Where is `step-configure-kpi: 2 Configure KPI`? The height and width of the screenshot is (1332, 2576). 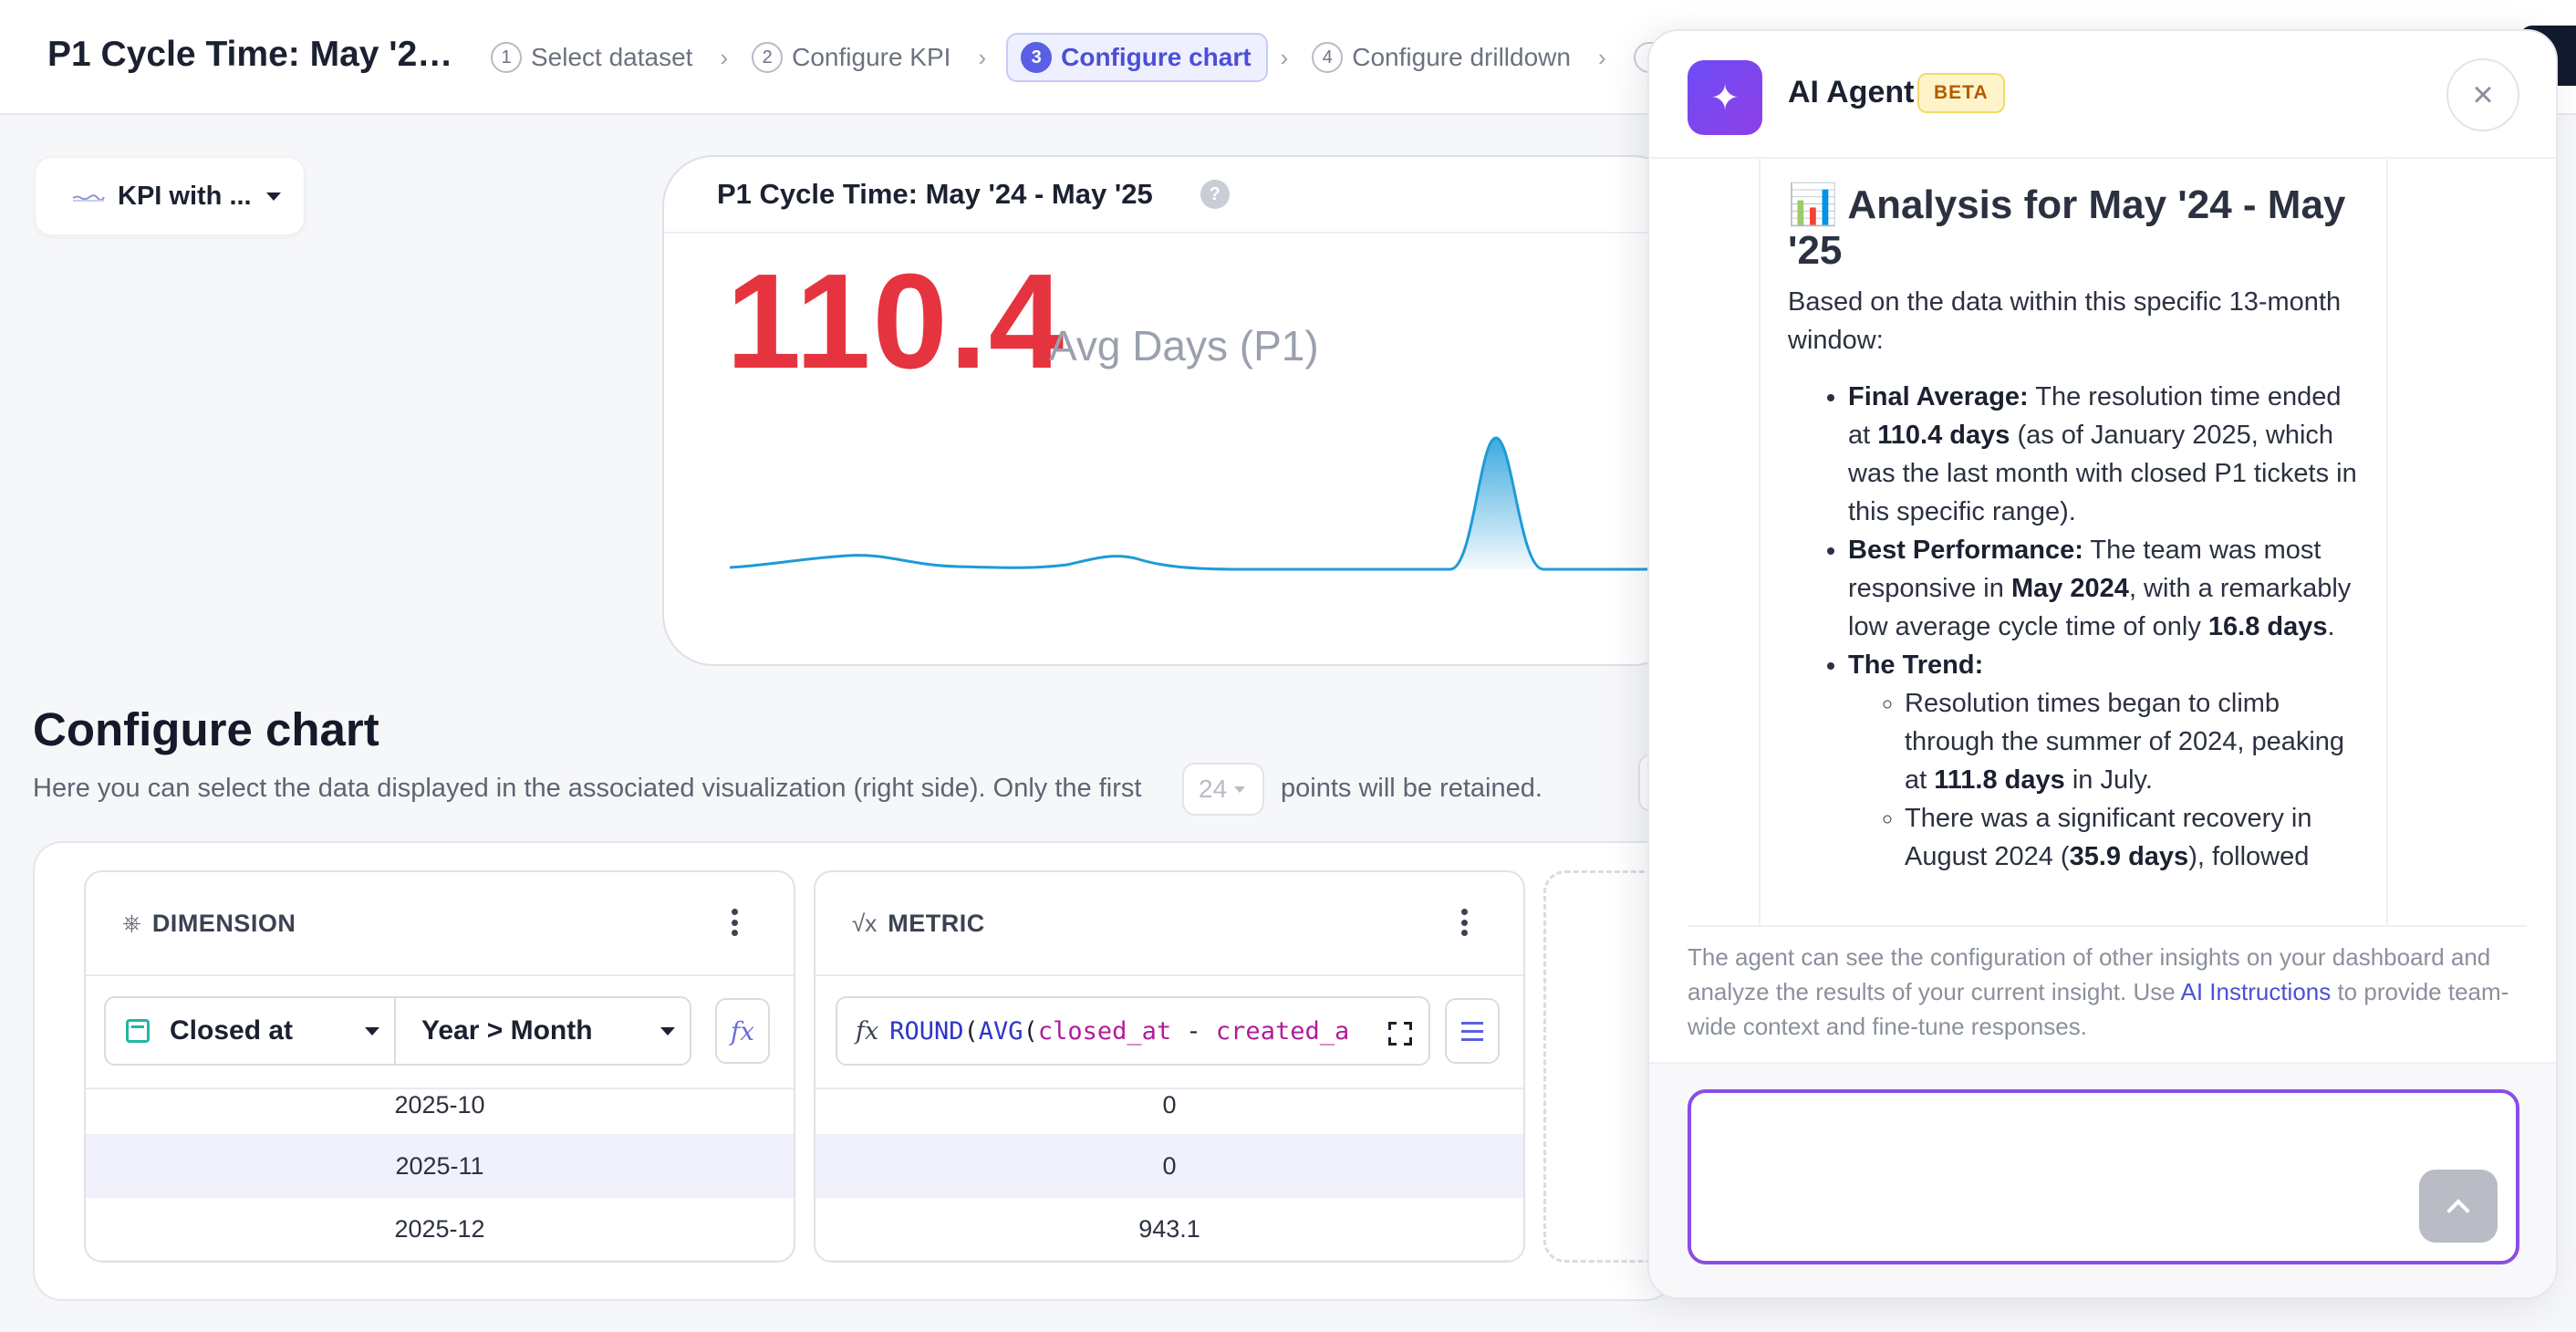
step-configure-kpi: 2 Configure KPI is located at coordinates (856, 58).